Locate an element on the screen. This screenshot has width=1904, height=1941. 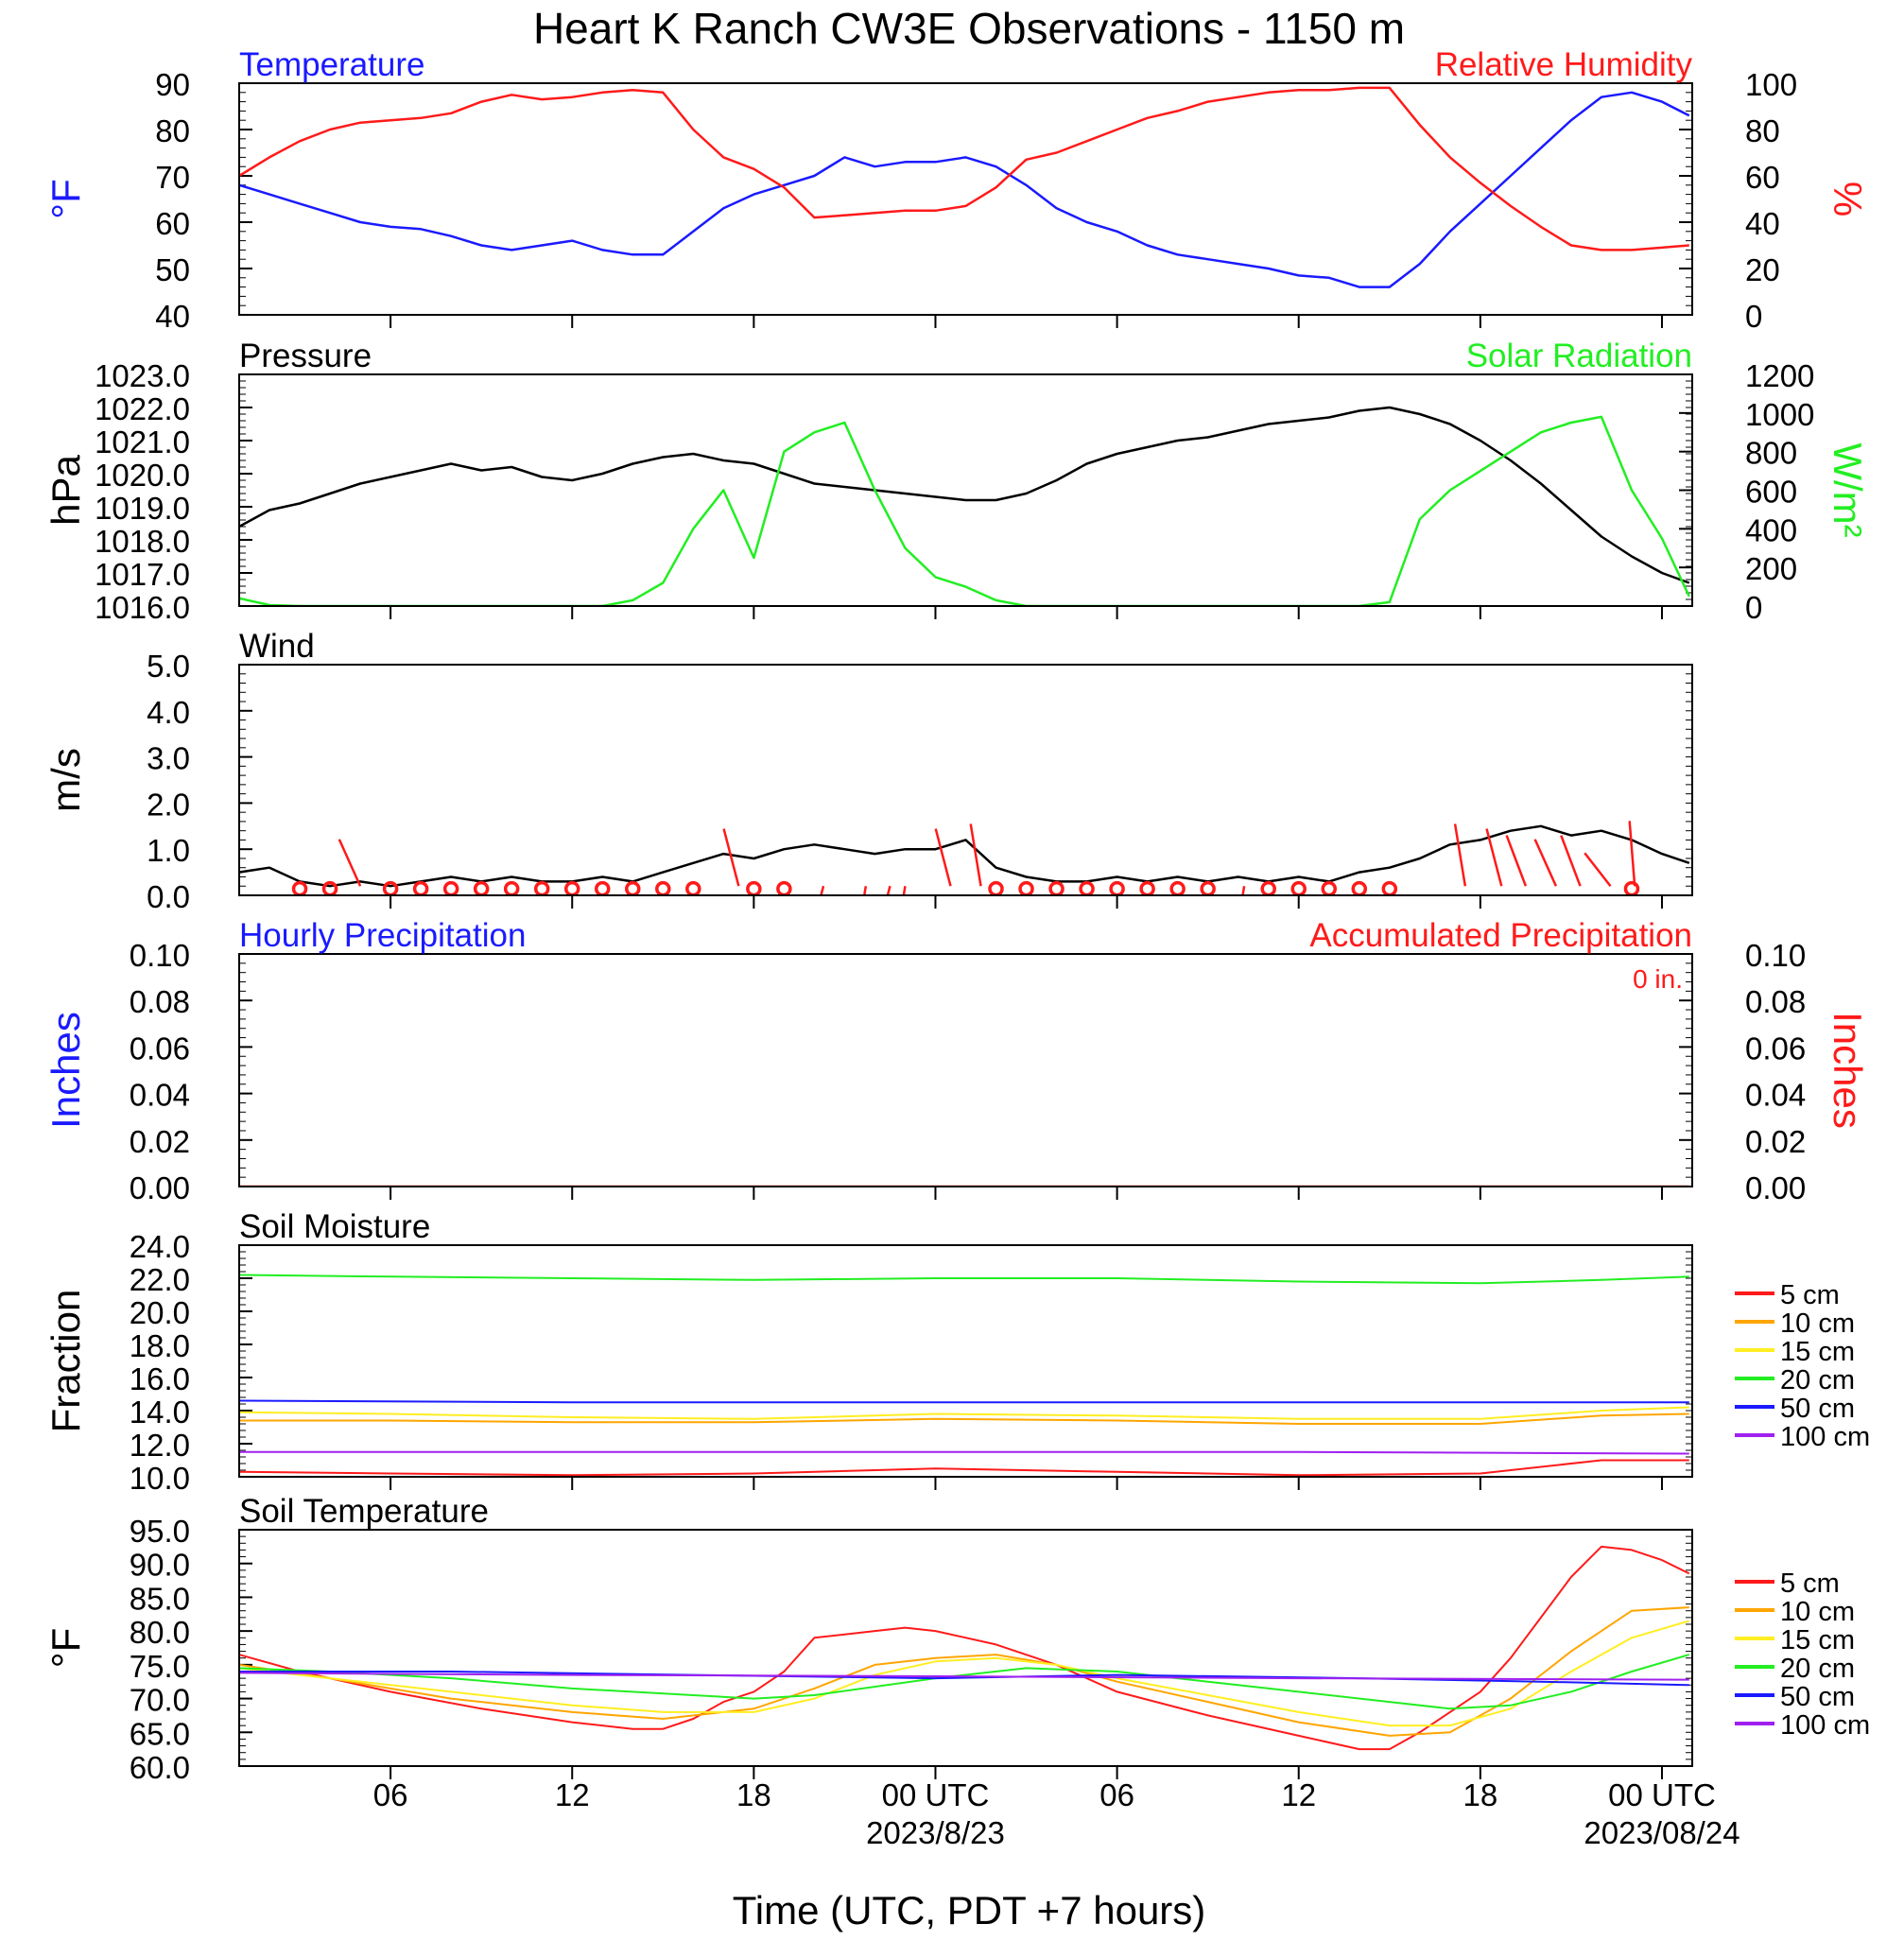
left-tick-label: 60.0 is located at coordinates (160, 1768).